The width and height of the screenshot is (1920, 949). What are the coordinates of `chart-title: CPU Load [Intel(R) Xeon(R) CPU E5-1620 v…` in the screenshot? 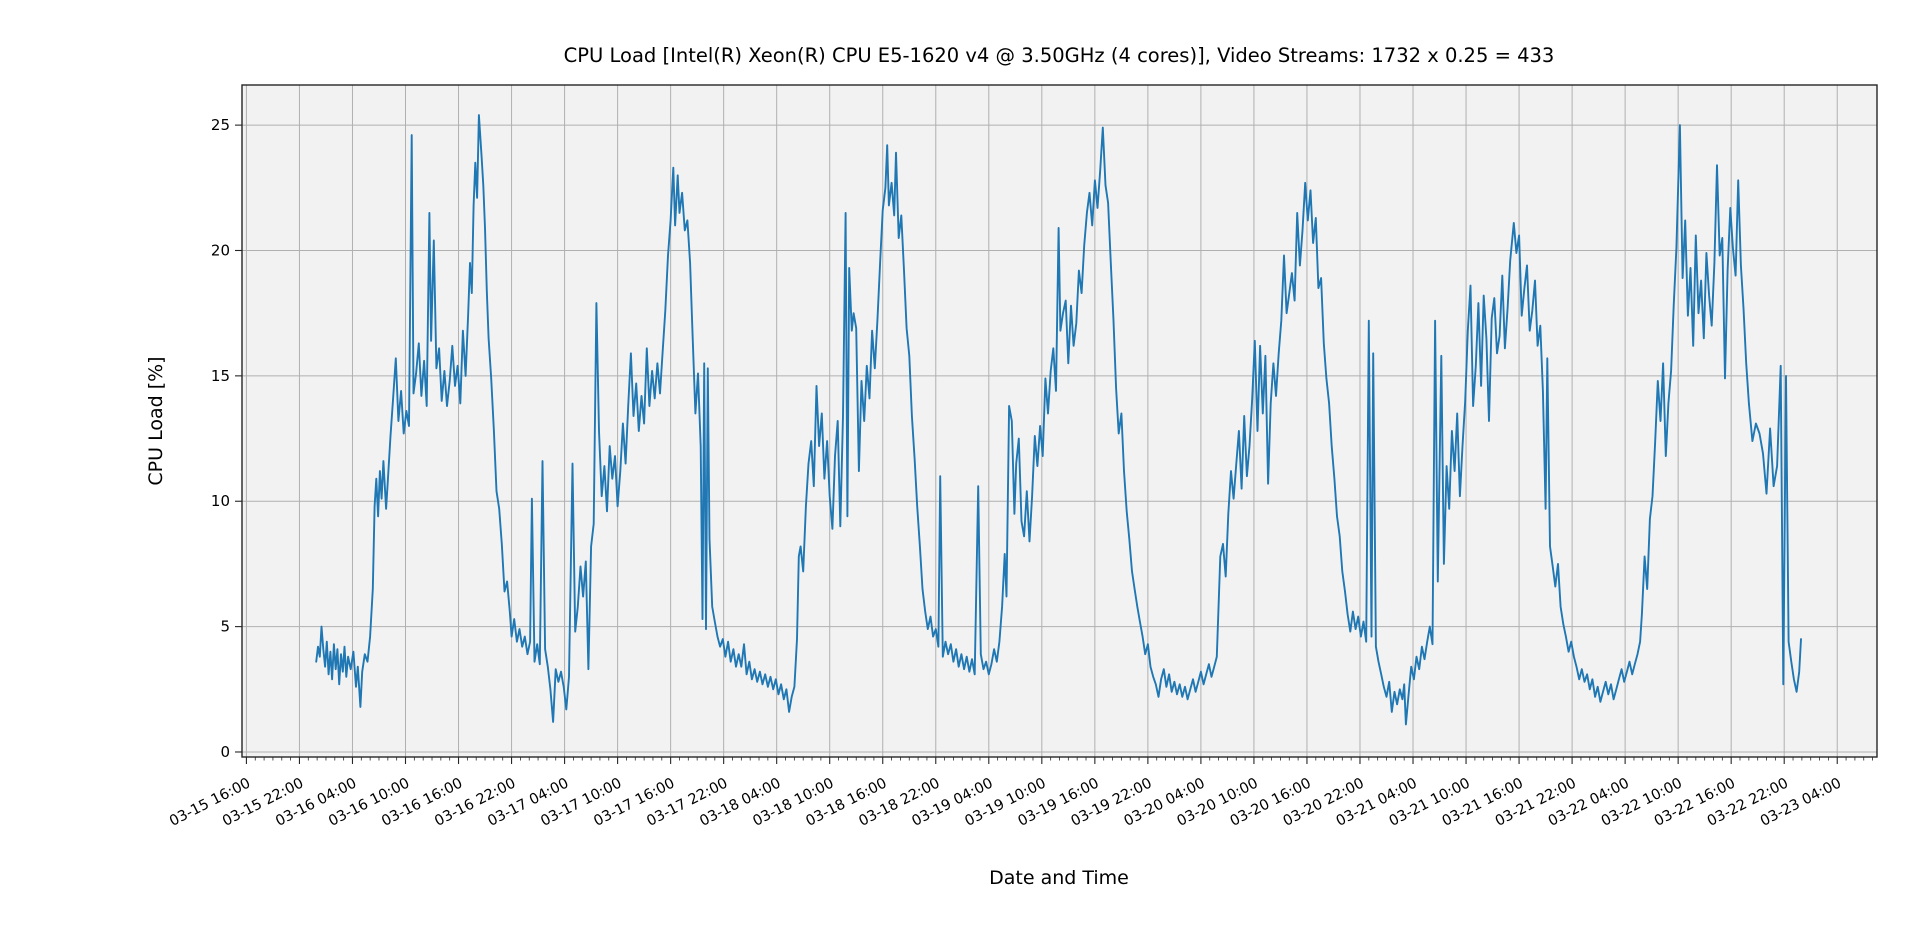 It's located at (1059, 55).